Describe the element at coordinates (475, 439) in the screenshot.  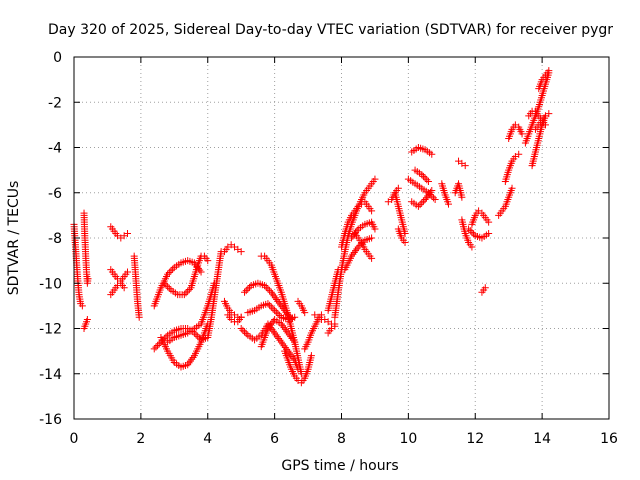
I see `x-tick-label: 12` at that location.